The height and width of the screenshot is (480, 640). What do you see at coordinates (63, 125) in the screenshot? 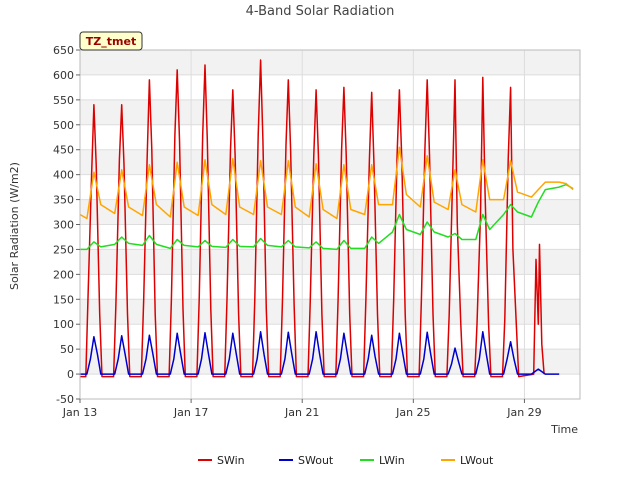
I see `y-tick-label: 500` at bounding box center [63, 125].